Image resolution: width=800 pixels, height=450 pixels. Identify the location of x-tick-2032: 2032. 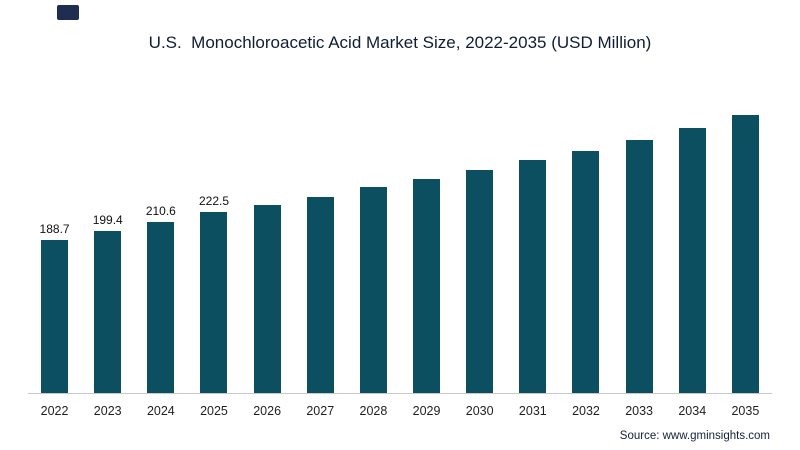
(586, 411).